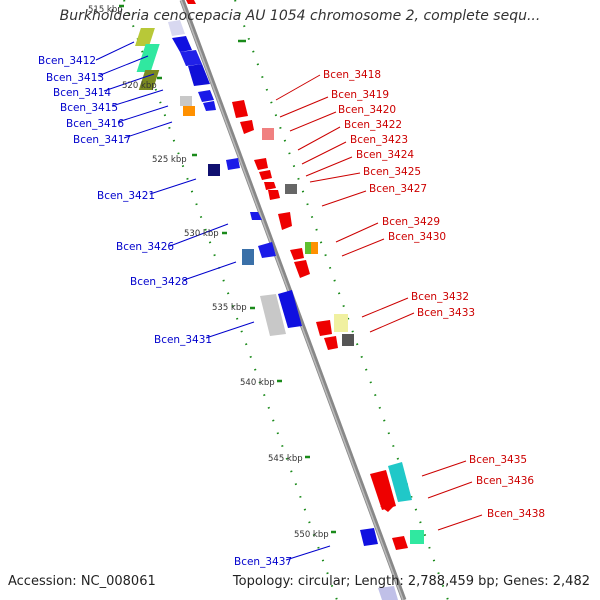 The width and height of the screenshot is (600, 600). What do you see at coordinates (516, 514) in the screenshot?
I see `gene-label: Bcen_3438` at bounding box center [516, 514].